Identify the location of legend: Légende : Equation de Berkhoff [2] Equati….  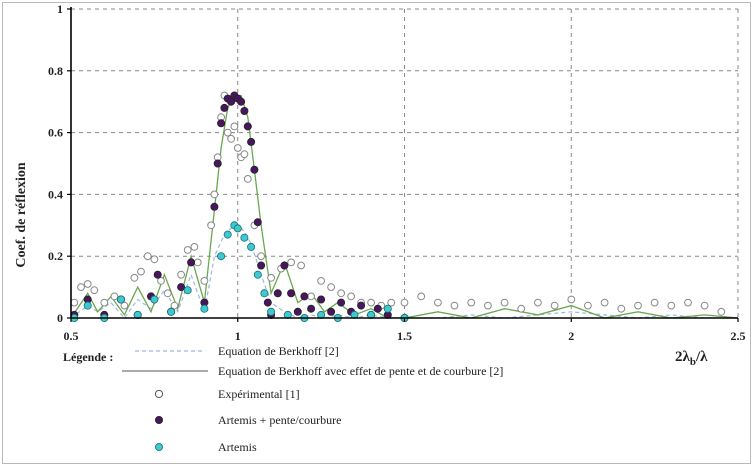
(283, 399).